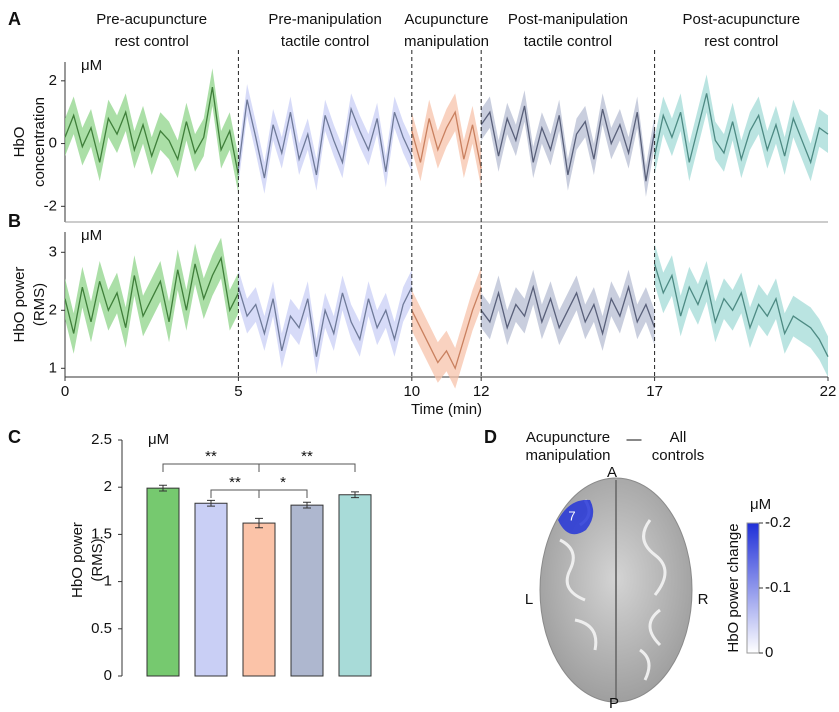 The image size is (839, 712). What do you see at coordinates (828, 391) in the screenshot?
I see `x-tick-label: 22` at bounding box center [828, 391].